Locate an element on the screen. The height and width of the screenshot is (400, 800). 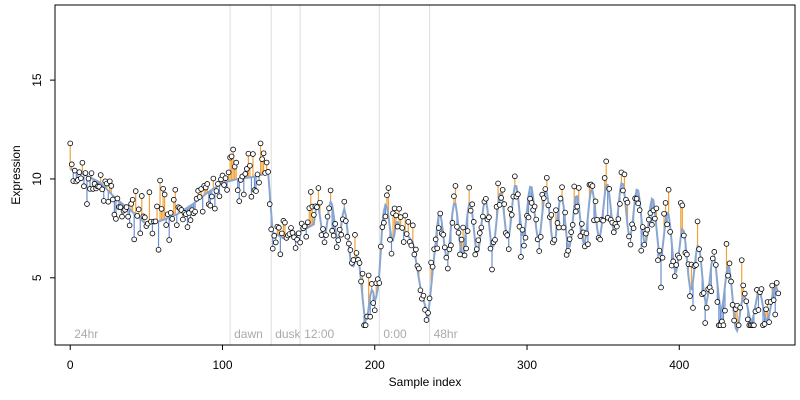
y-tick-label: 15 is located at coordinates (37, 80).